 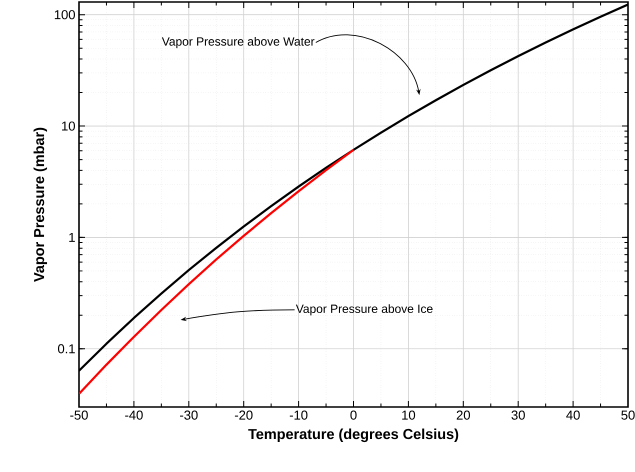 I want to click on x-tick-label: 0, so click(x=353, y=415).